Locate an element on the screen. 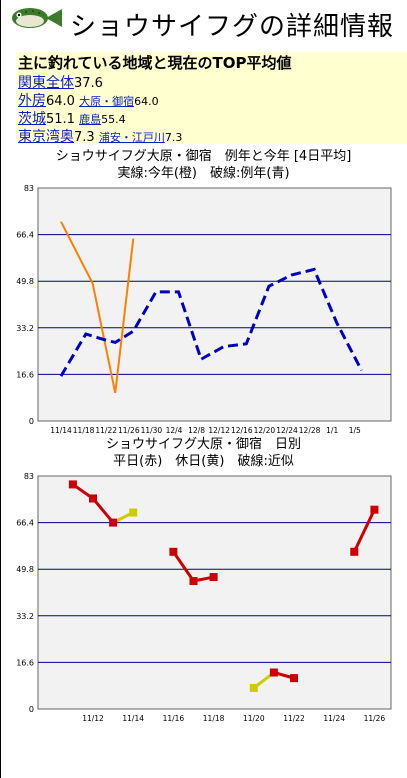 The height and width of the screenshot is (778, 407). region-link-sotobo: 外房 is located at coordinates (32, 101).